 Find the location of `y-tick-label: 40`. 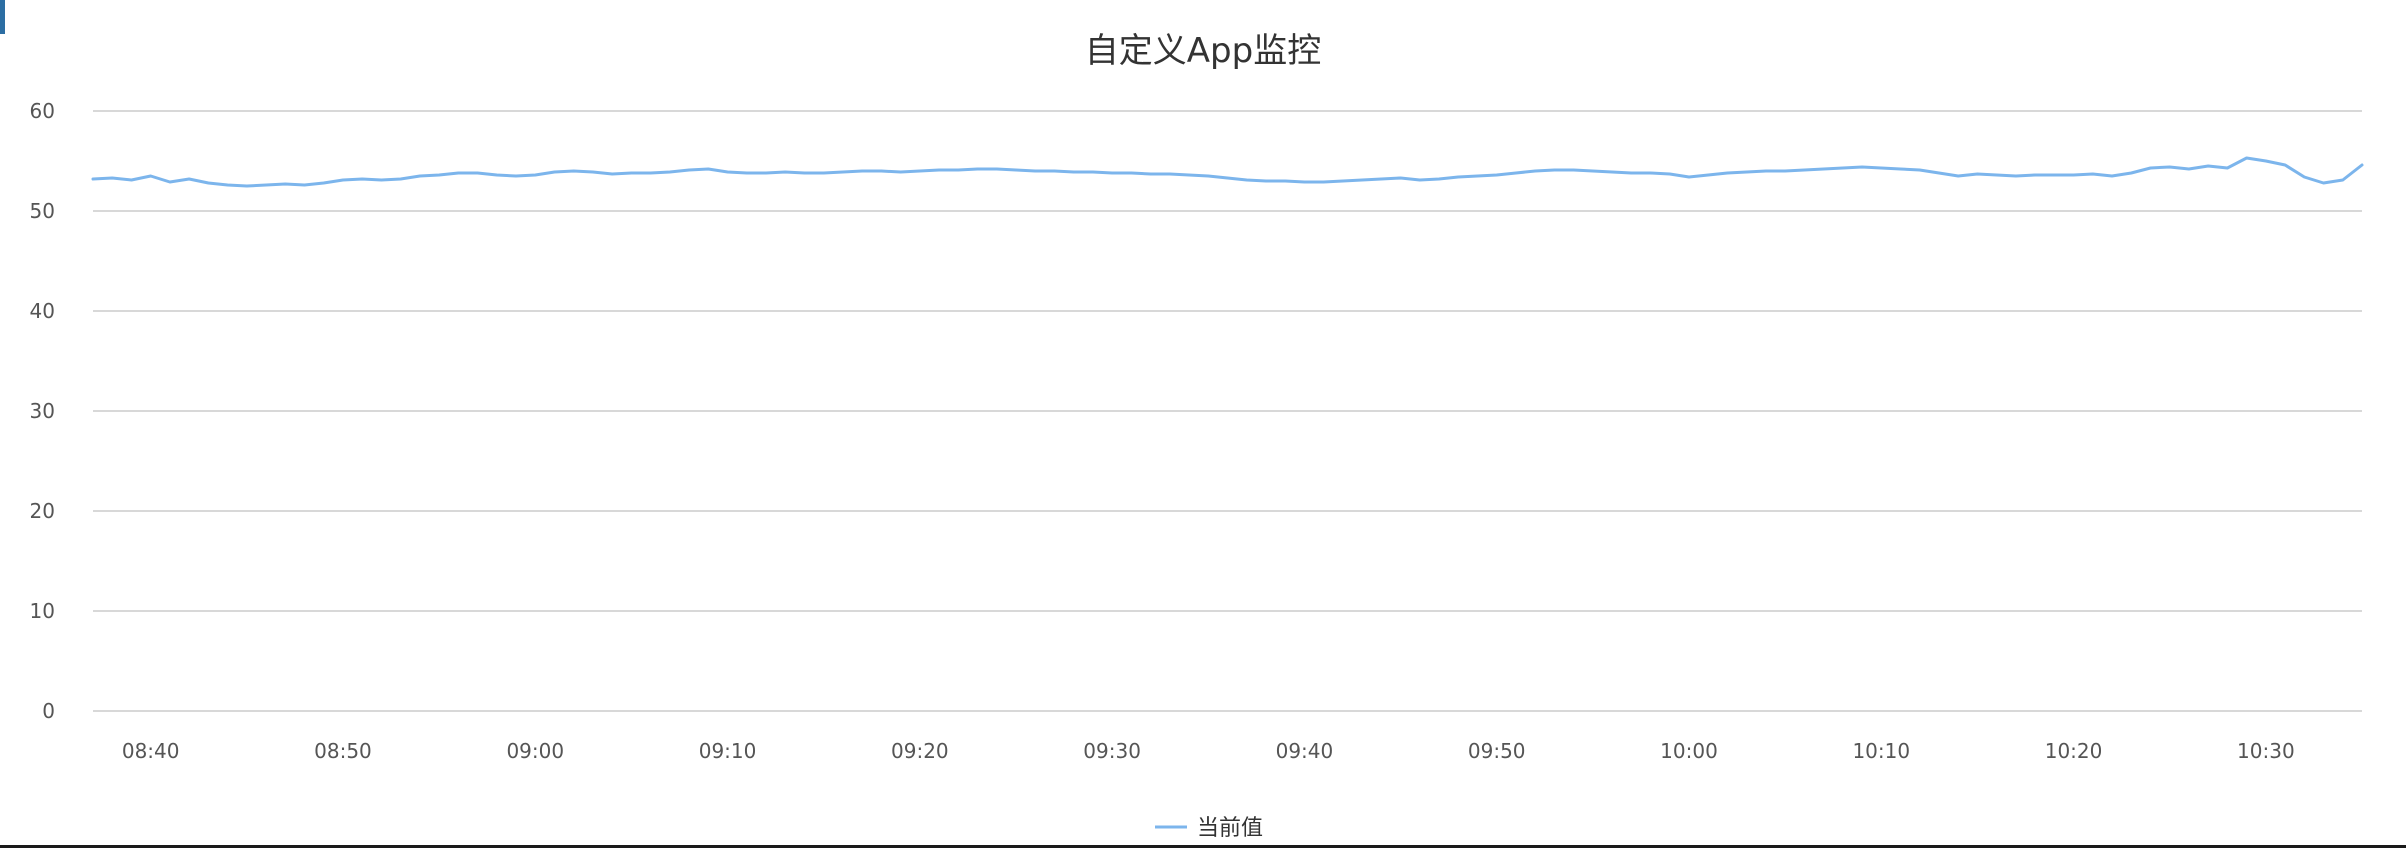

y-tick-label: 40 is located at coordinates (42, 311).